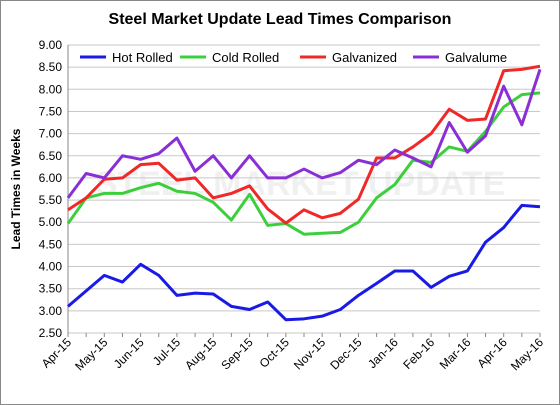 The height and width of the screenshot is (405, 560). What do you see at coordinates (16, 188) in the screenshot?
I see `y-axis-label: Lead Times in Weeks` at bounding box center [16, 188].